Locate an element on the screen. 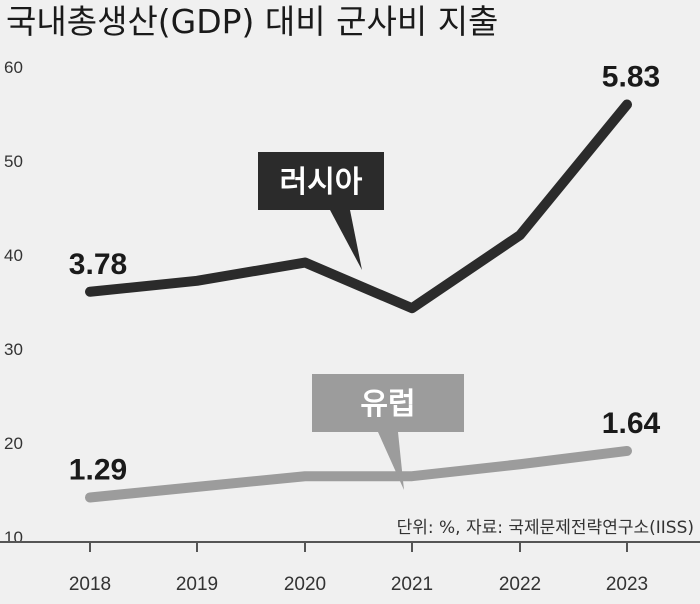  x-tick-label: 2023 is located at coordinates (627, 584).